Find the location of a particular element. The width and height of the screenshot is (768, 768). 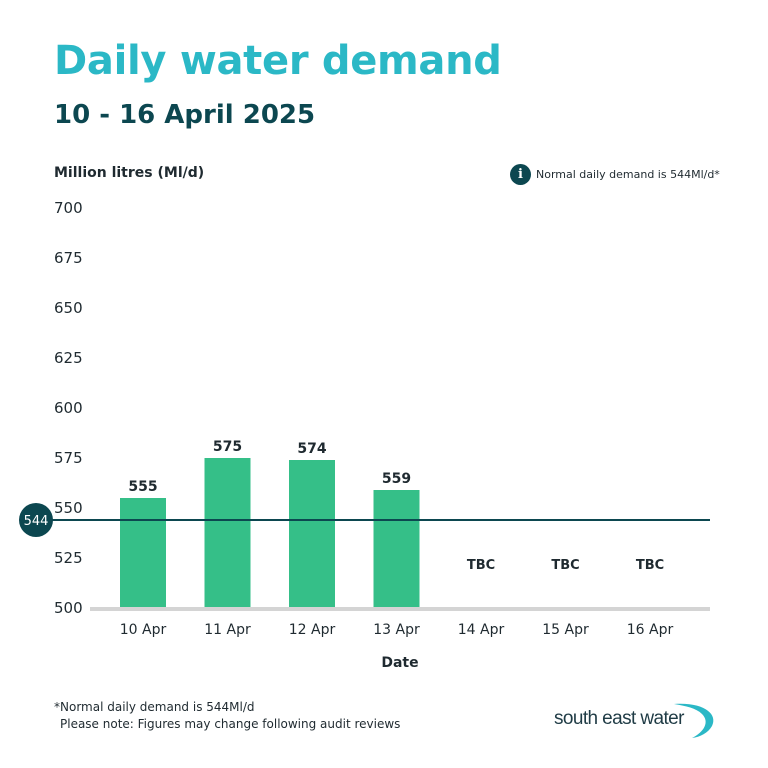

footnote-line-1: *Normal daily demand is 544Ml/d is located at coordinates (154, 707).